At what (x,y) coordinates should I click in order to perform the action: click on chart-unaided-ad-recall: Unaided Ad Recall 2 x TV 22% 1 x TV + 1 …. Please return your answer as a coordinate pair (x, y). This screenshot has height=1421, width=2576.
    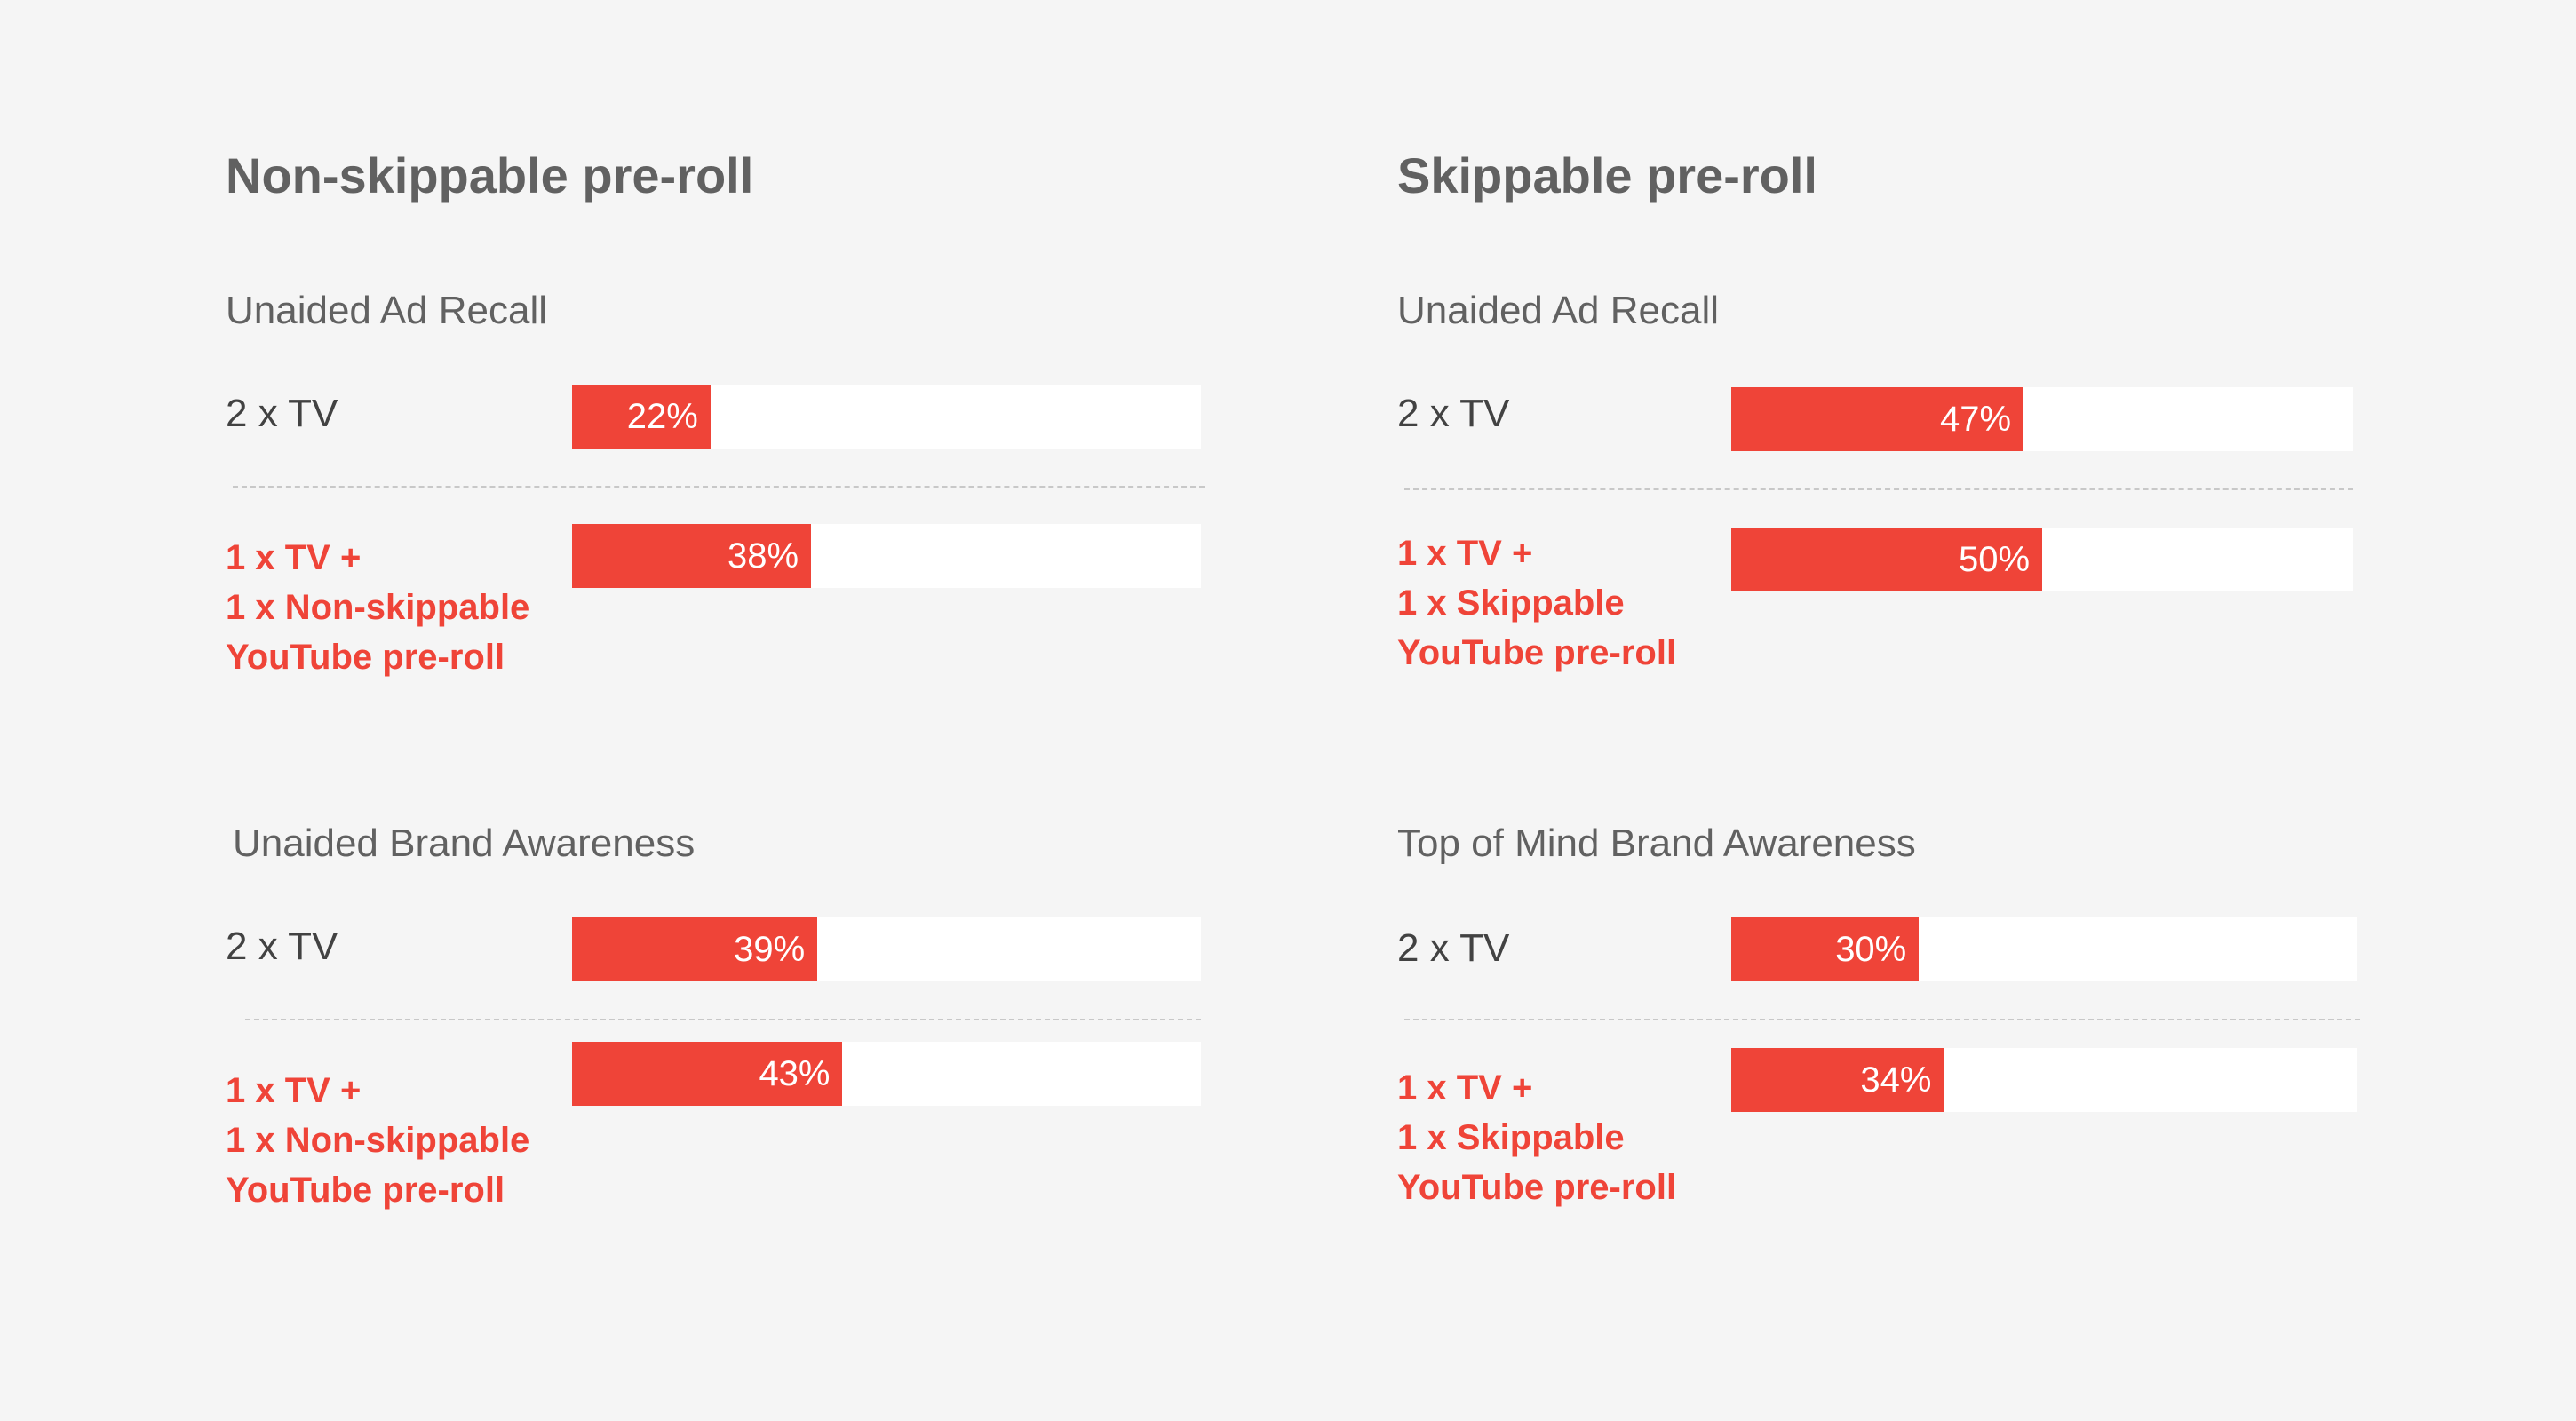
    Looking at the image, I should click on (812, 519).